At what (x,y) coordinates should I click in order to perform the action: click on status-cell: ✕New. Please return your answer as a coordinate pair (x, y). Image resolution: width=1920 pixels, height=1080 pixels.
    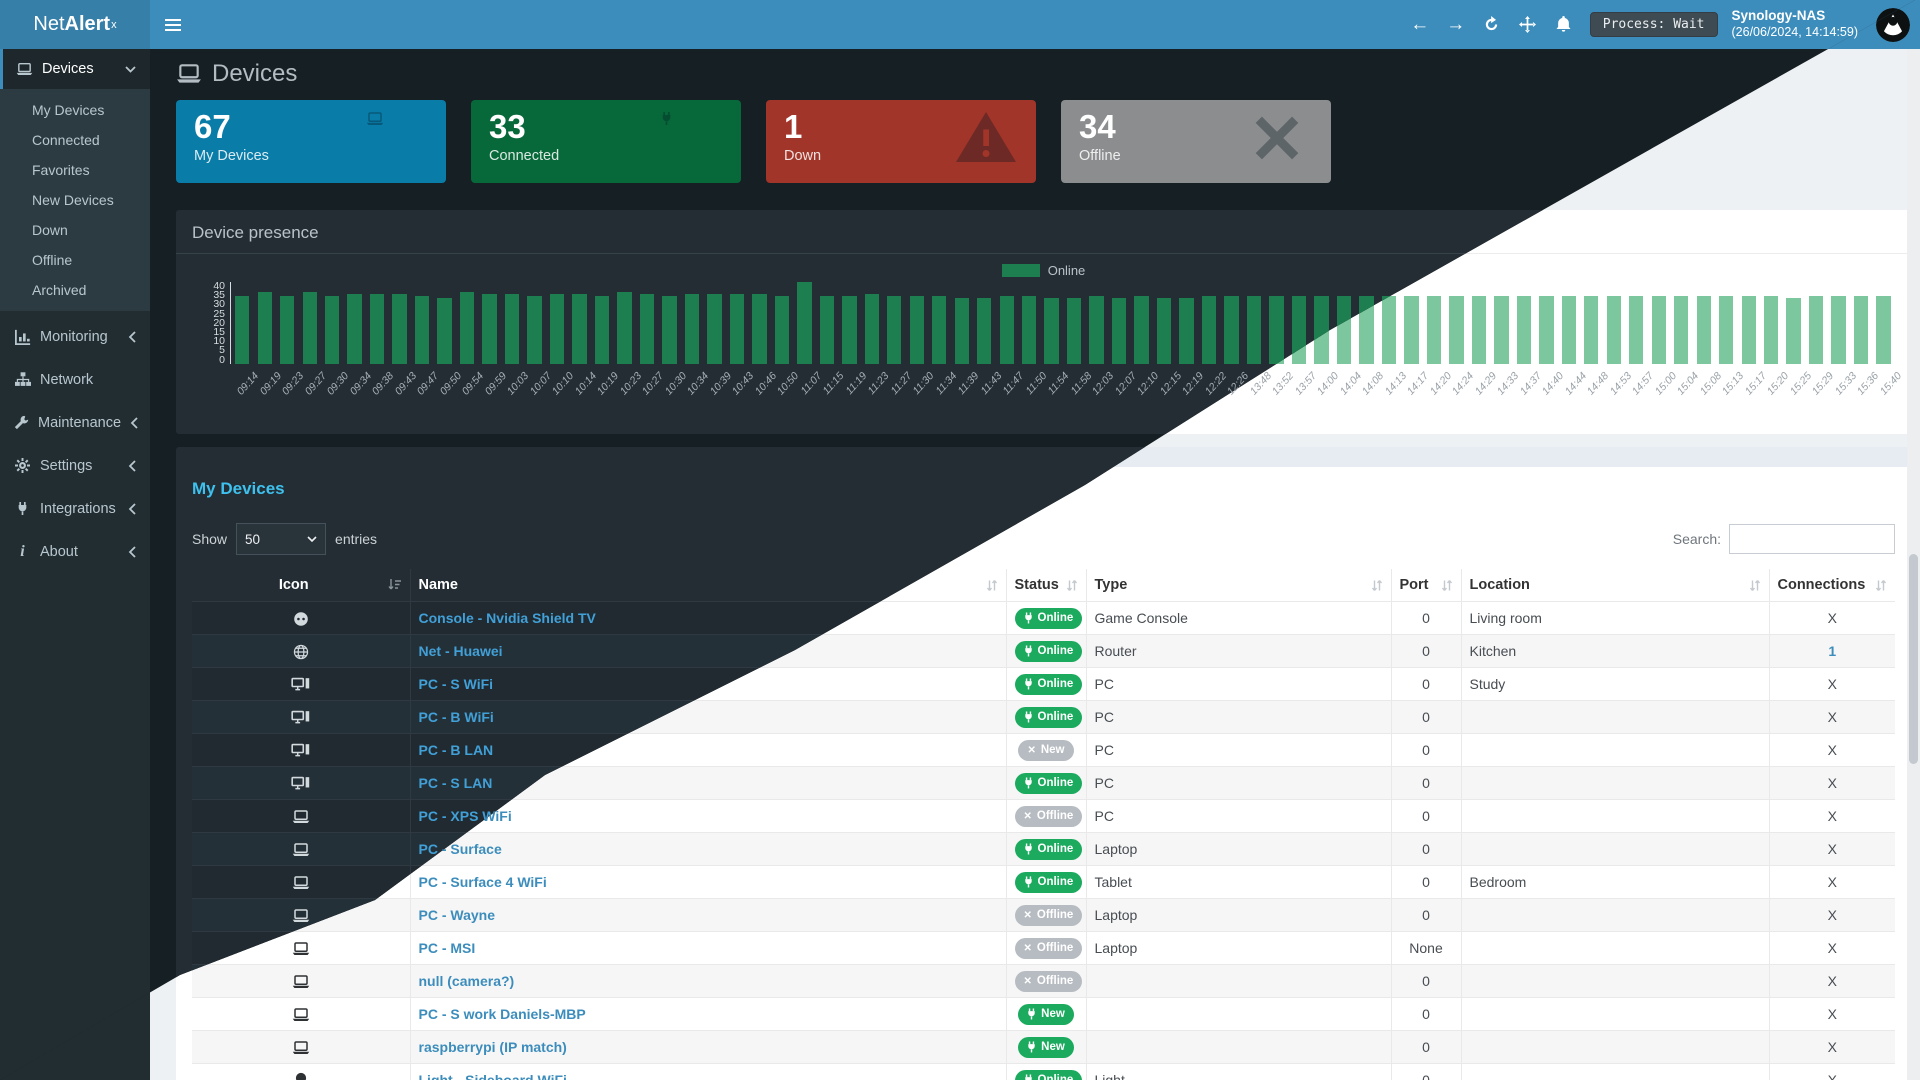
    Looking at the image, I should click on (1046, 750).